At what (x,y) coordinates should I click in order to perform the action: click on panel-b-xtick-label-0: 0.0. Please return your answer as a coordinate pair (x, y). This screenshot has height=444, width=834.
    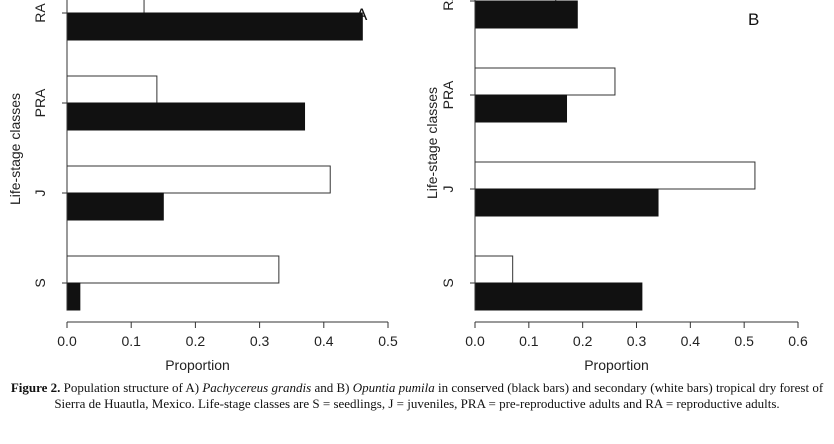
    Looking at the image, I should click on (475, 341).